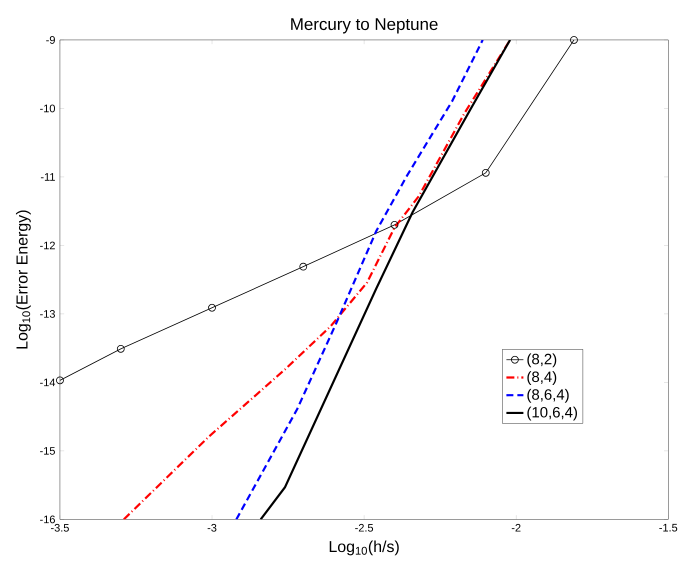 The image size is (682, 567). What do you see at coordinates (50, 40) in the screenshot?
I see `y-tick-label: -9` at bounding box center [50, 40].